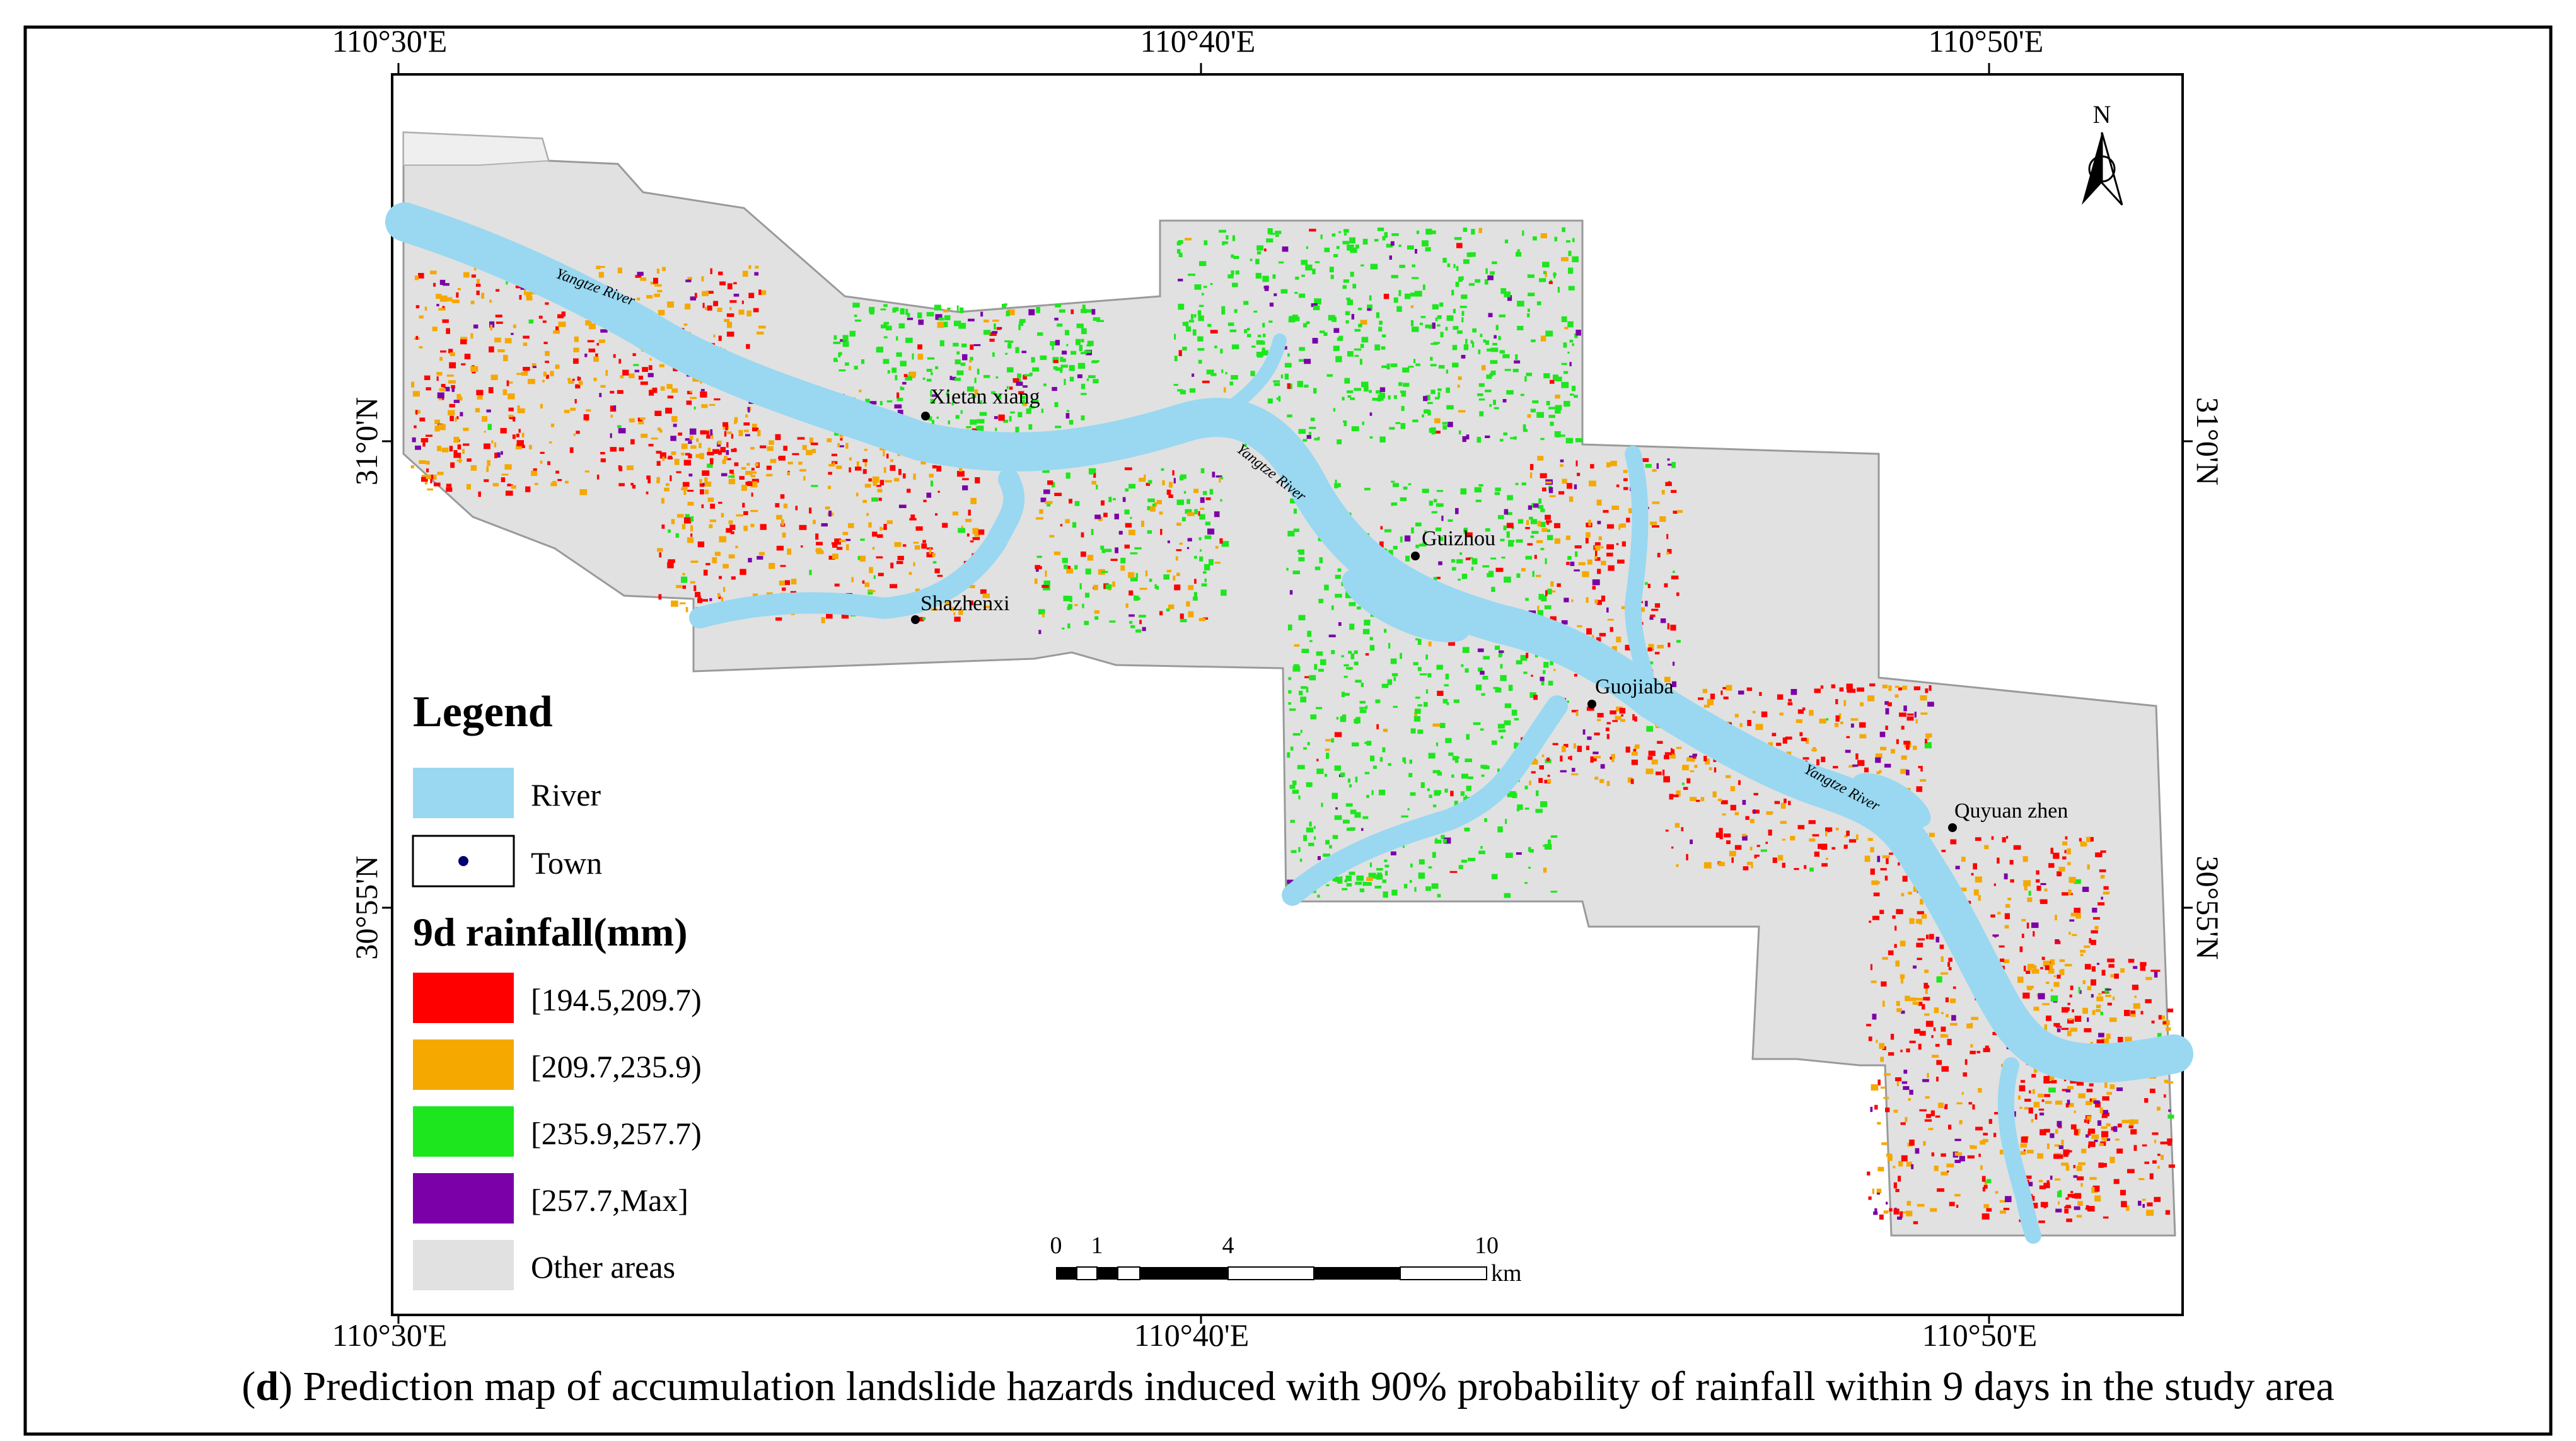  Describe the element at coordinates (2207, 441) in the screenshot. I see `coord-right-1: 31°0'N` at that location.